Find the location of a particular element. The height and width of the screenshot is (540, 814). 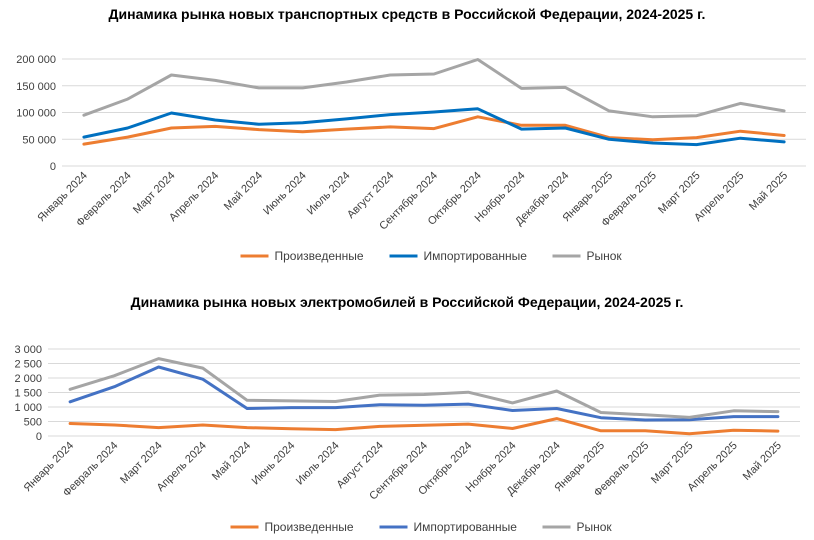

y-tick-label: 500 is located at coordinates (33, 423).